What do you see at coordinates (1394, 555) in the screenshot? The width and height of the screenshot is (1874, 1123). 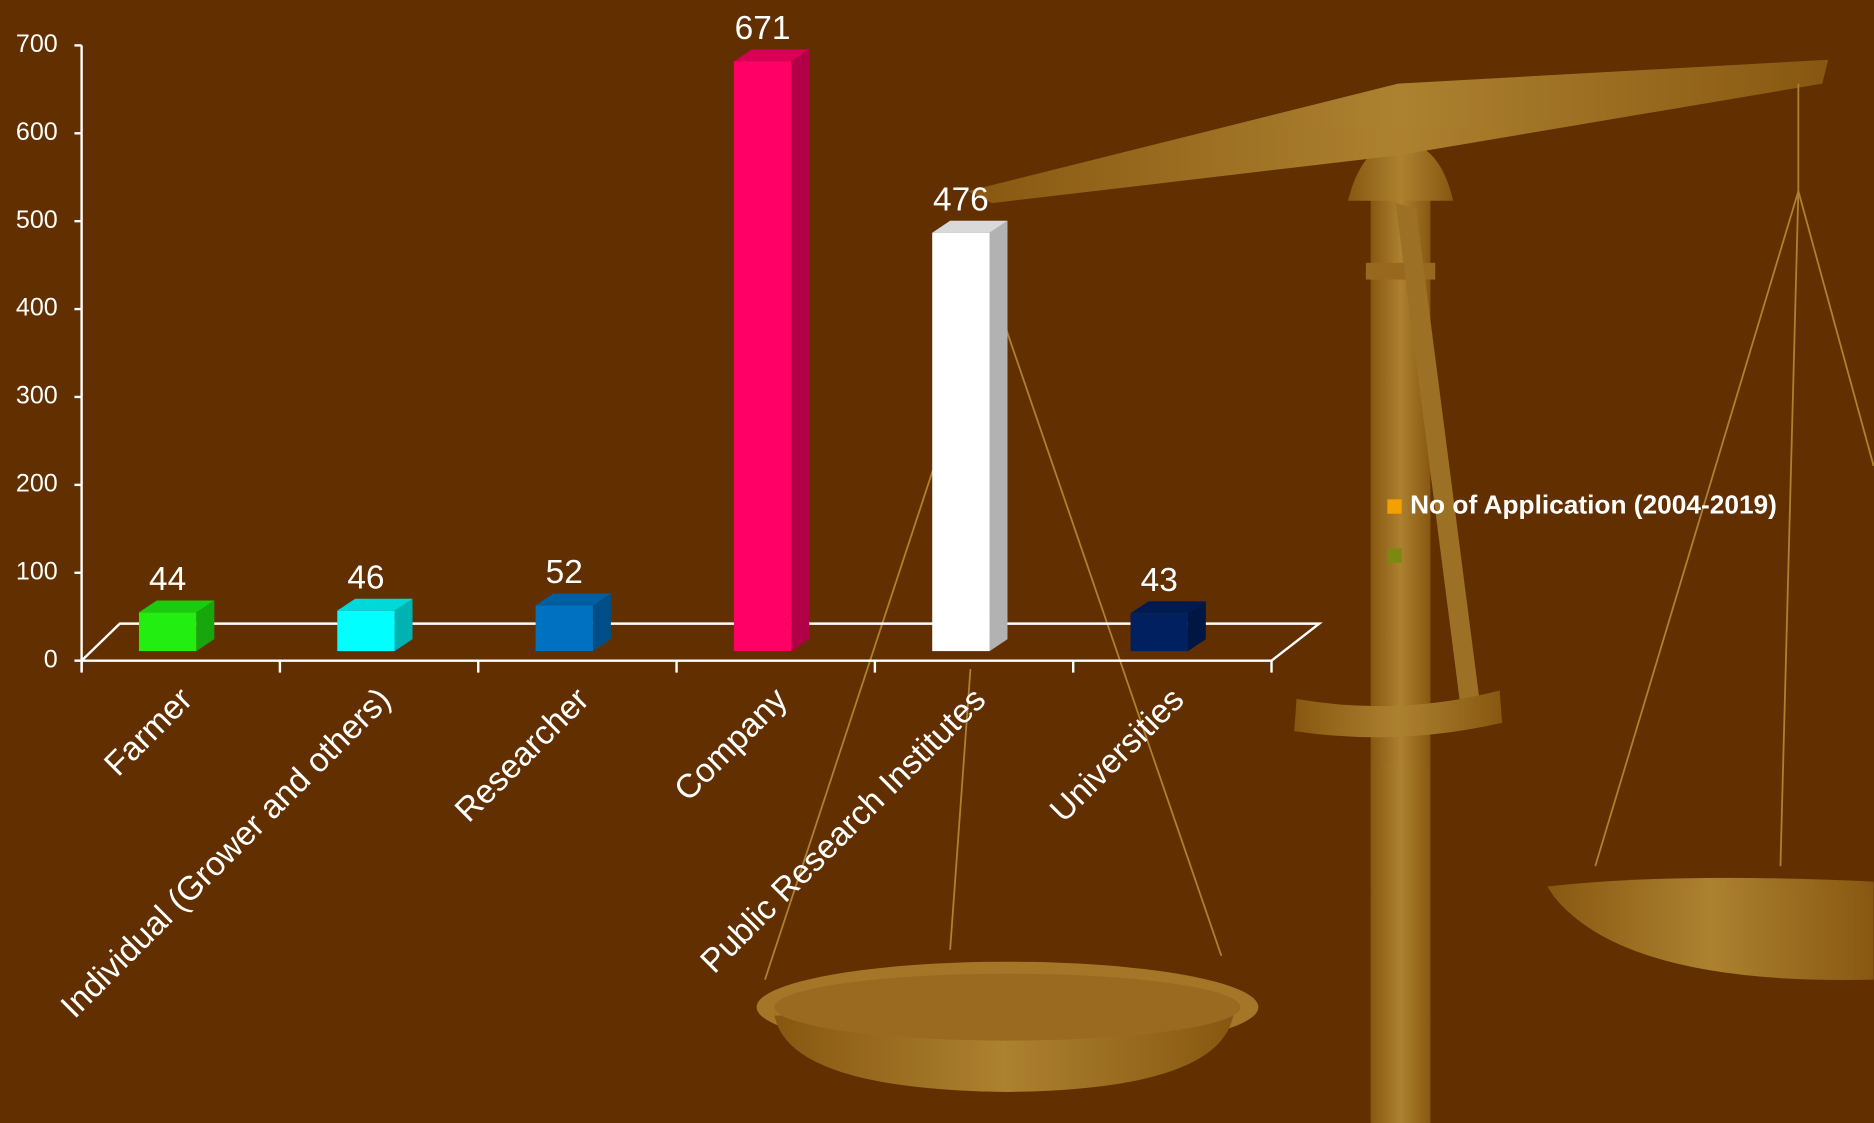 I see `legend-swatch-unlabeled` at bounding box center [1394, 555].